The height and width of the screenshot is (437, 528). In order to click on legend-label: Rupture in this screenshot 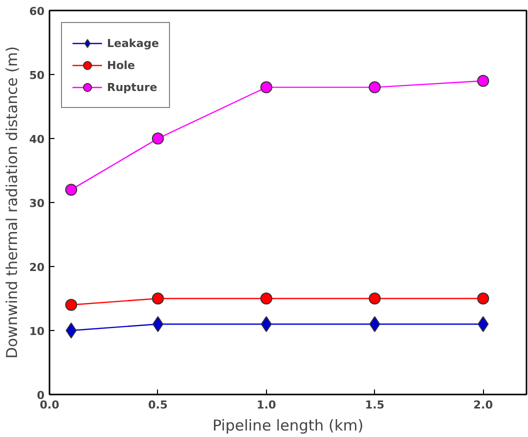, I will do `click(132, 87)`.